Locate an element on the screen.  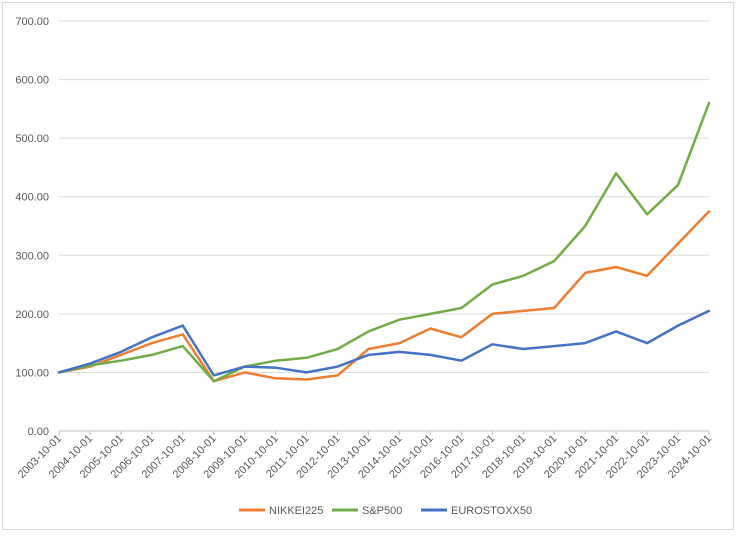
y-tick-label: 500.00 is located at coordinates (32, 139).